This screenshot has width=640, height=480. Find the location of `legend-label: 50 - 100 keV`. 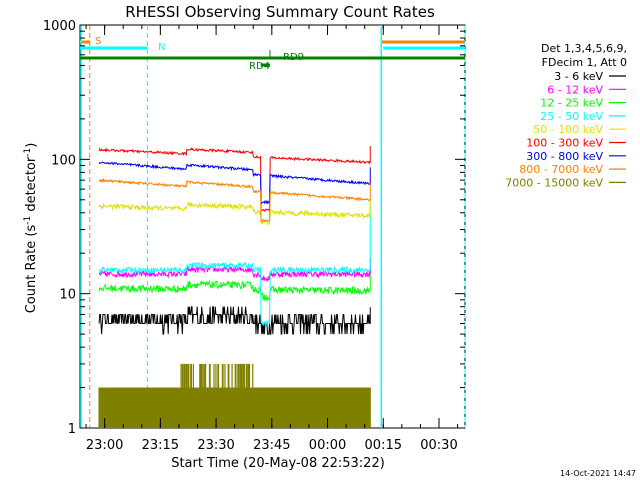

legend-label: 50 - 100 keV is located at coordinates (568, 129).